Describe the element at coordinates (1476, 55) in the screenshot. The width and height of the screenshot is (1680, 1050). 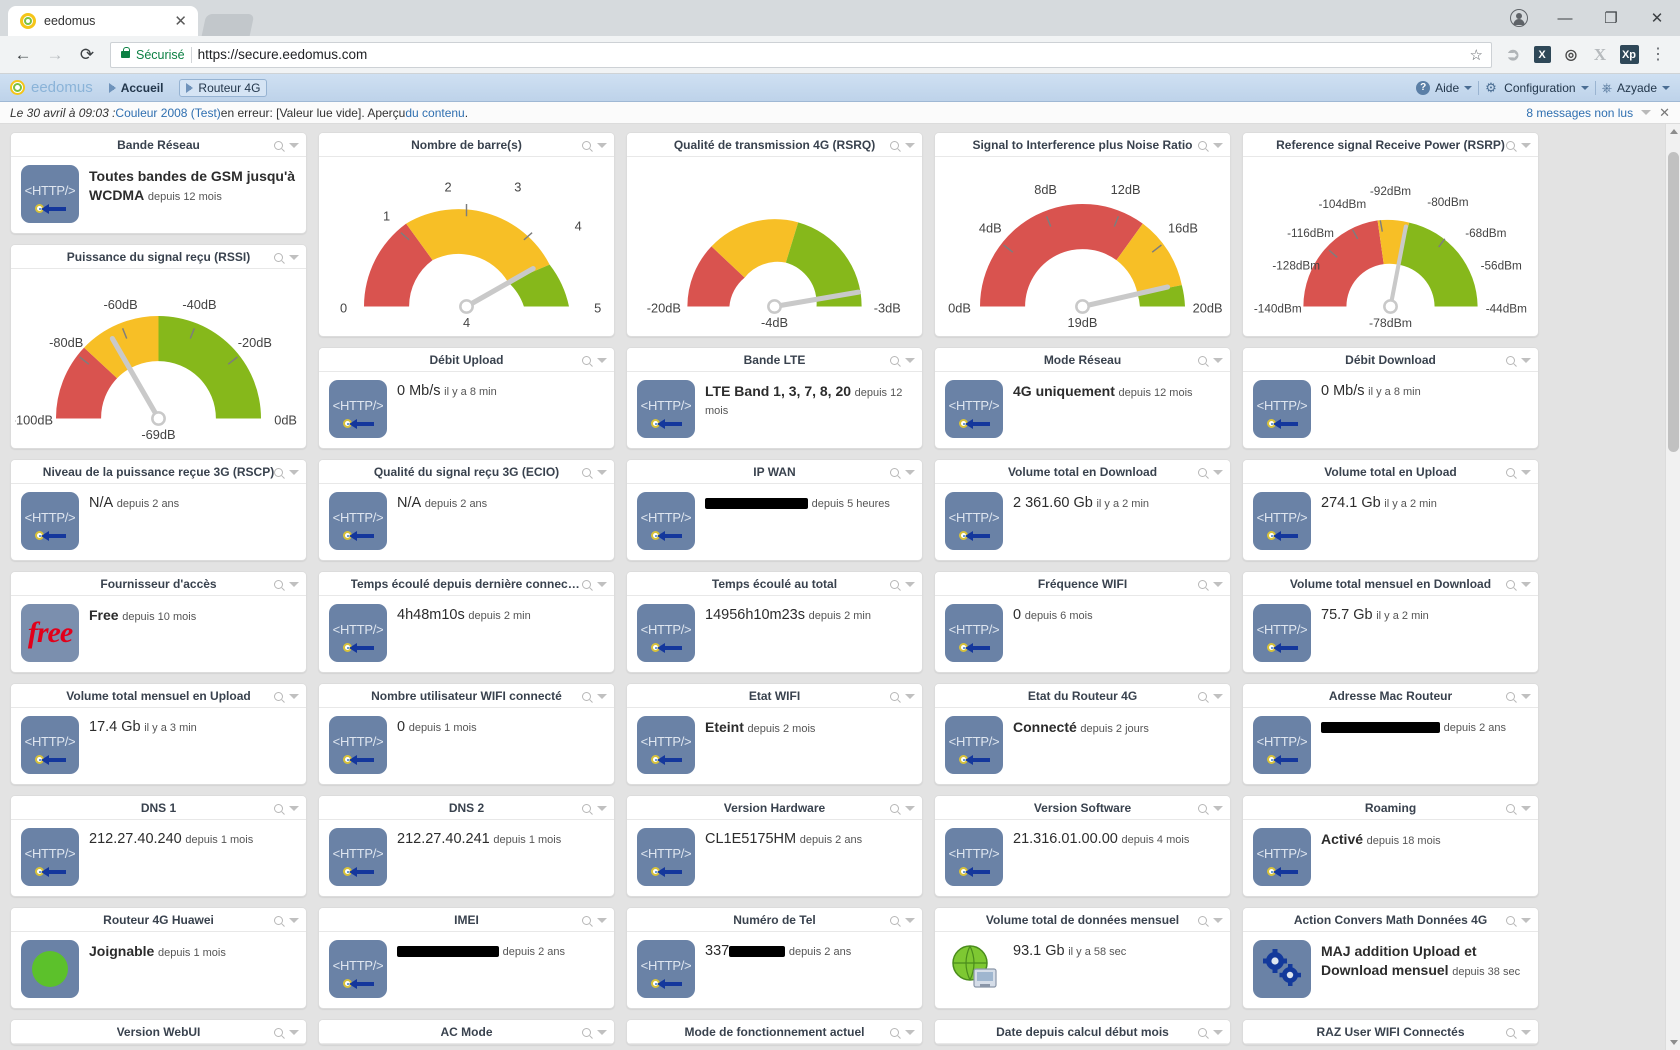
I see `bookmark-star-icon: ☆` at that location.